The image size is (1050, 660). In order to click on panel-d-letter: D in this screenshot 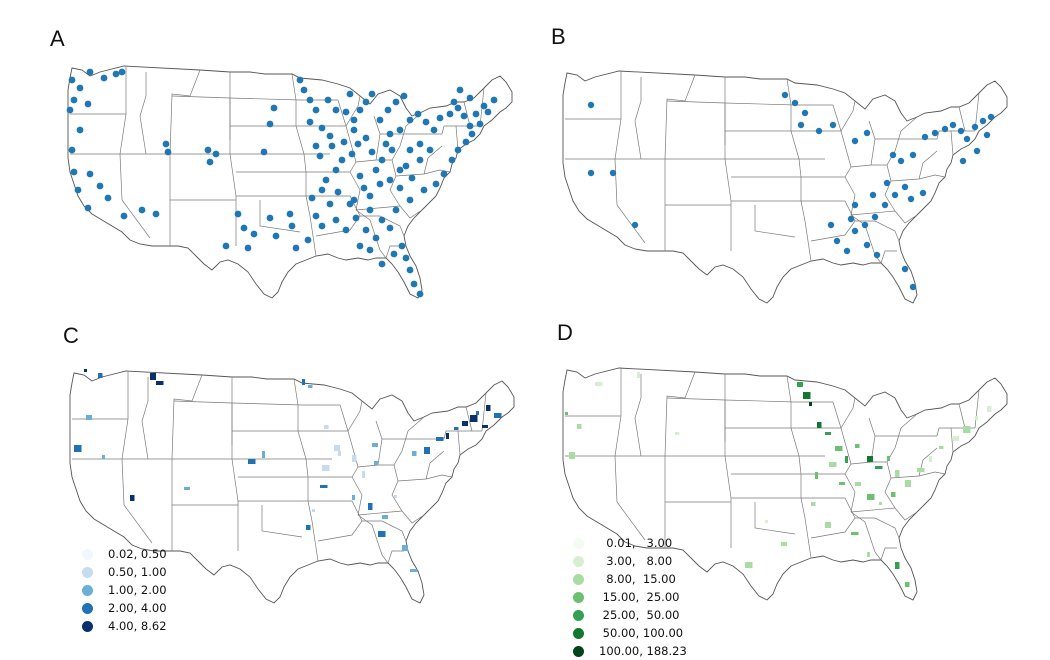, I will do `click(565, 332)`.